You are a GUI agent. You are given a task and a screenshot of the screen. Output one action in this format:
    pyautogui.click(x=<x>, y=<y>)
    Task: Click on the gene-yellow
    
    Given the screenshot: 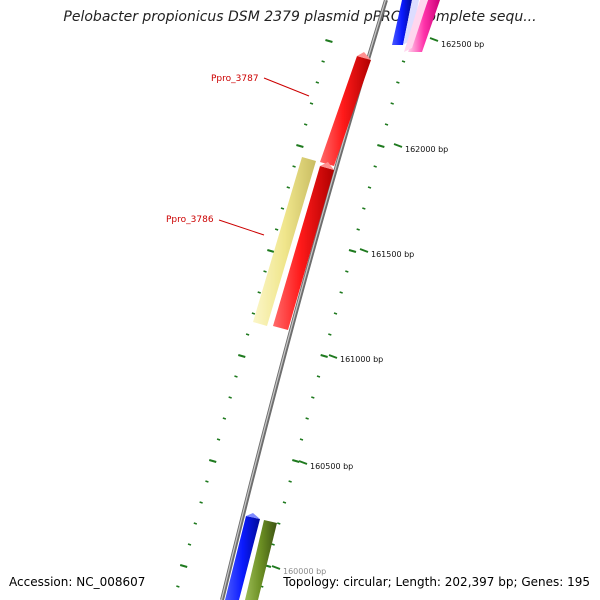 What is the action you would take?
    pyautogui.click(x=284, y=241)
    